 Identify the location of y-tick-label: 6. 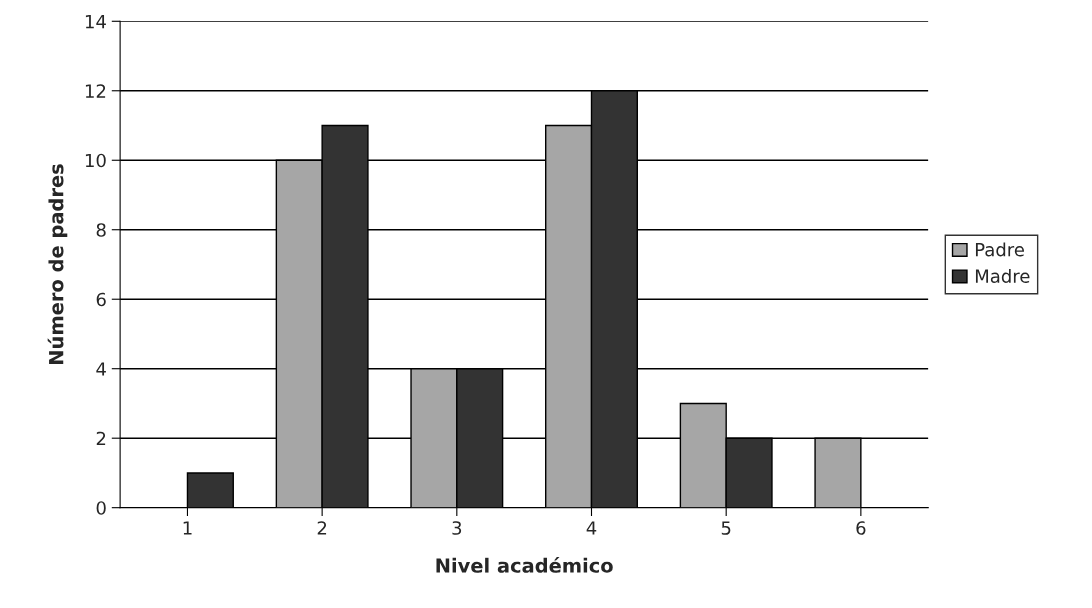
(101, 299).